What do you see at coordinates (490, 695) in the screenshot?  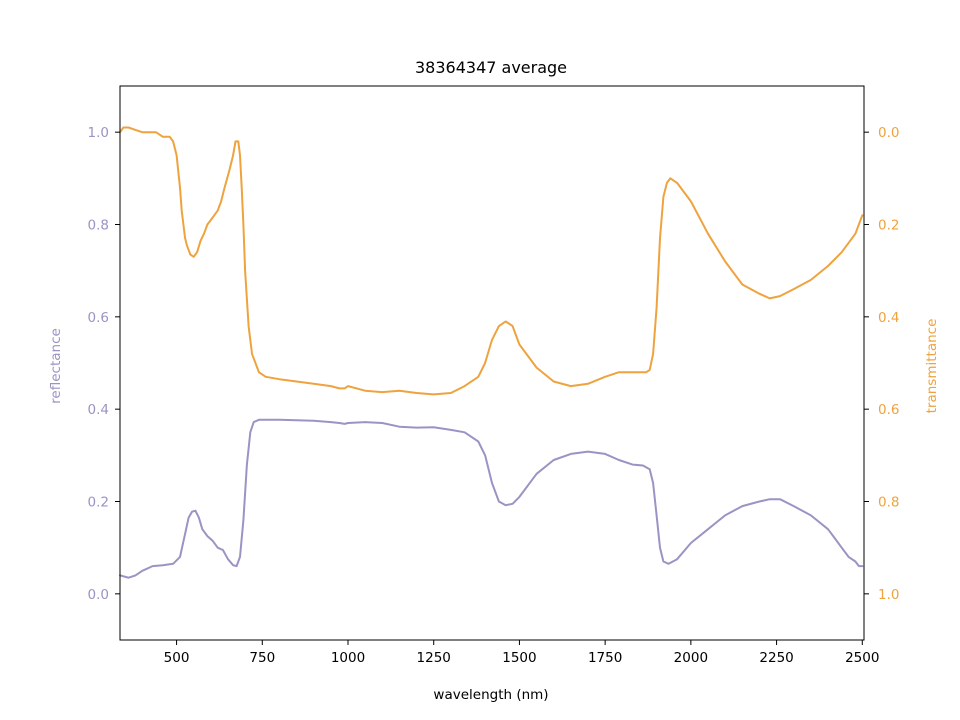 I see `x-axis-label: wavelength (nm)` at bounding box center [490, 695].